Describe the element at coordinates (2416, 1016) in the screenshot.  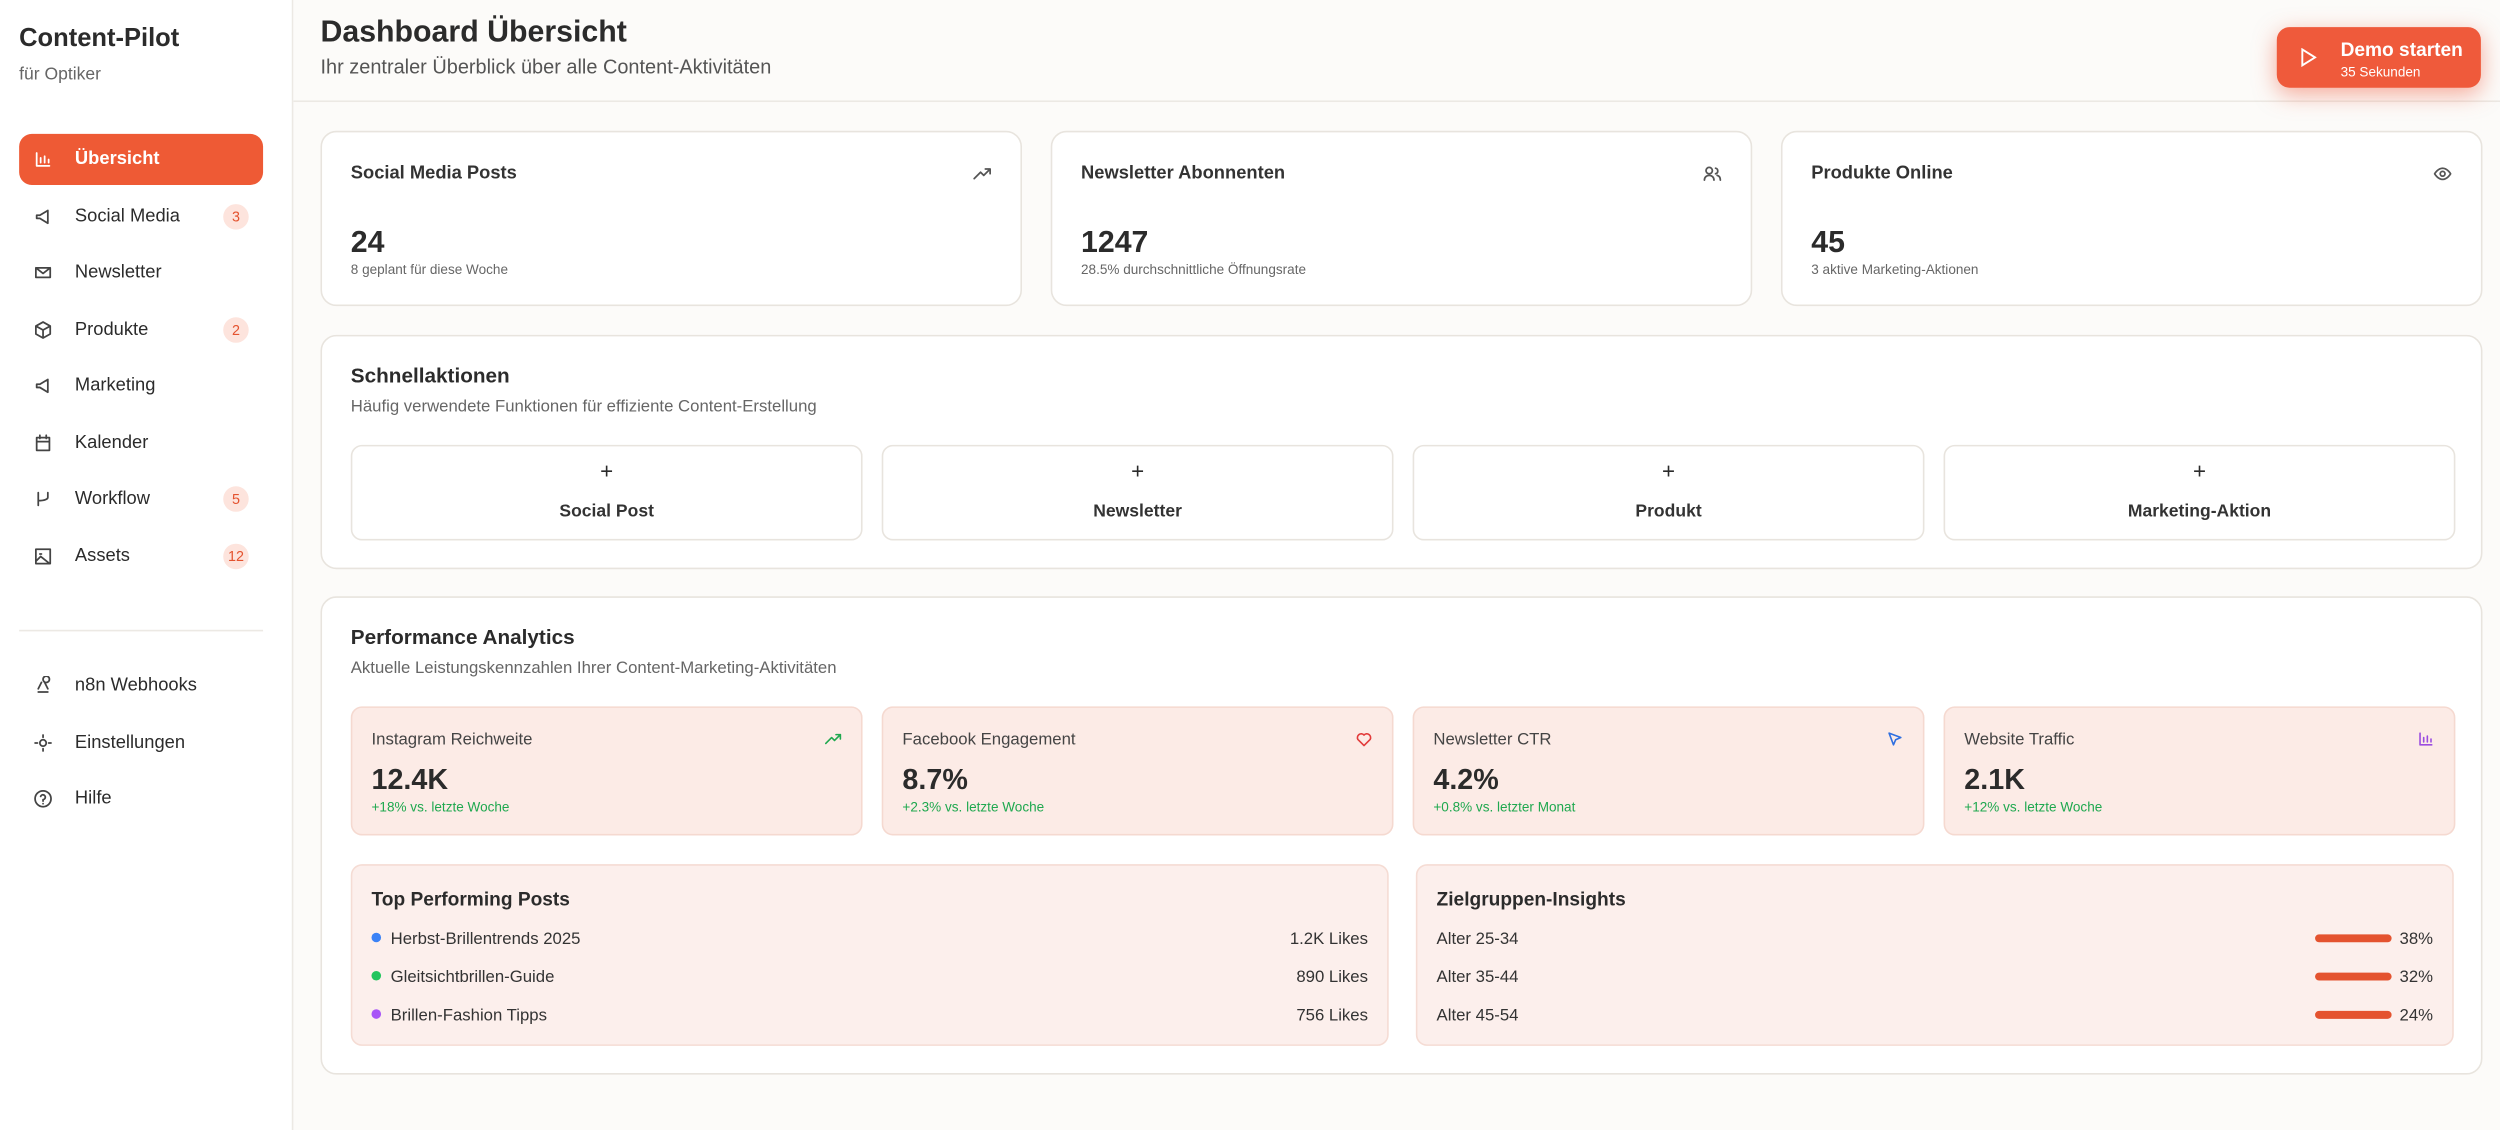
I see `insight-share: 24%` at that location.